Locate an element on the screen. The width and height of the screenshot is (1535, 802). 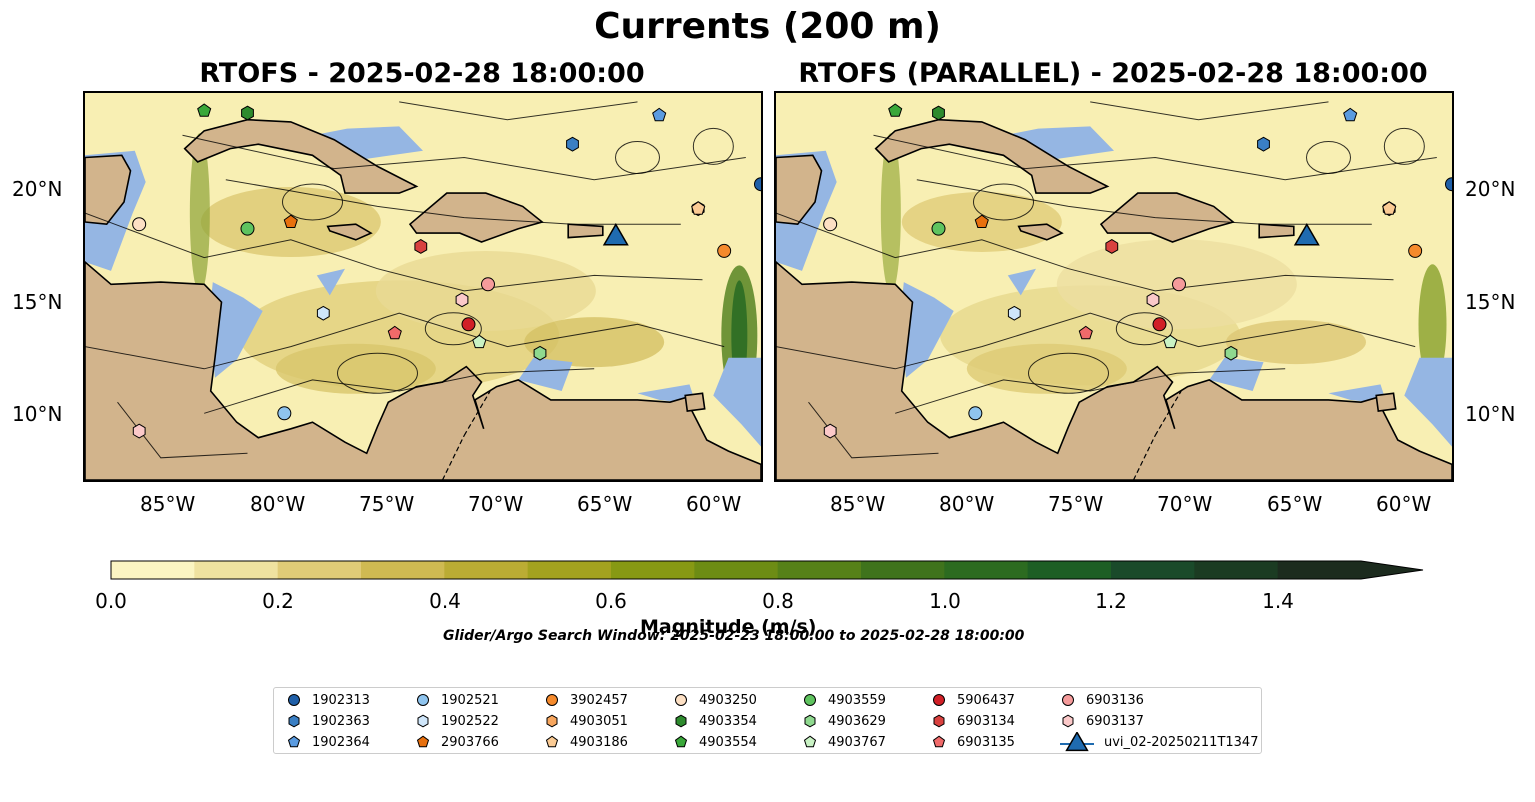
legend-item: 4903554 is located at coordinates (715, 742).